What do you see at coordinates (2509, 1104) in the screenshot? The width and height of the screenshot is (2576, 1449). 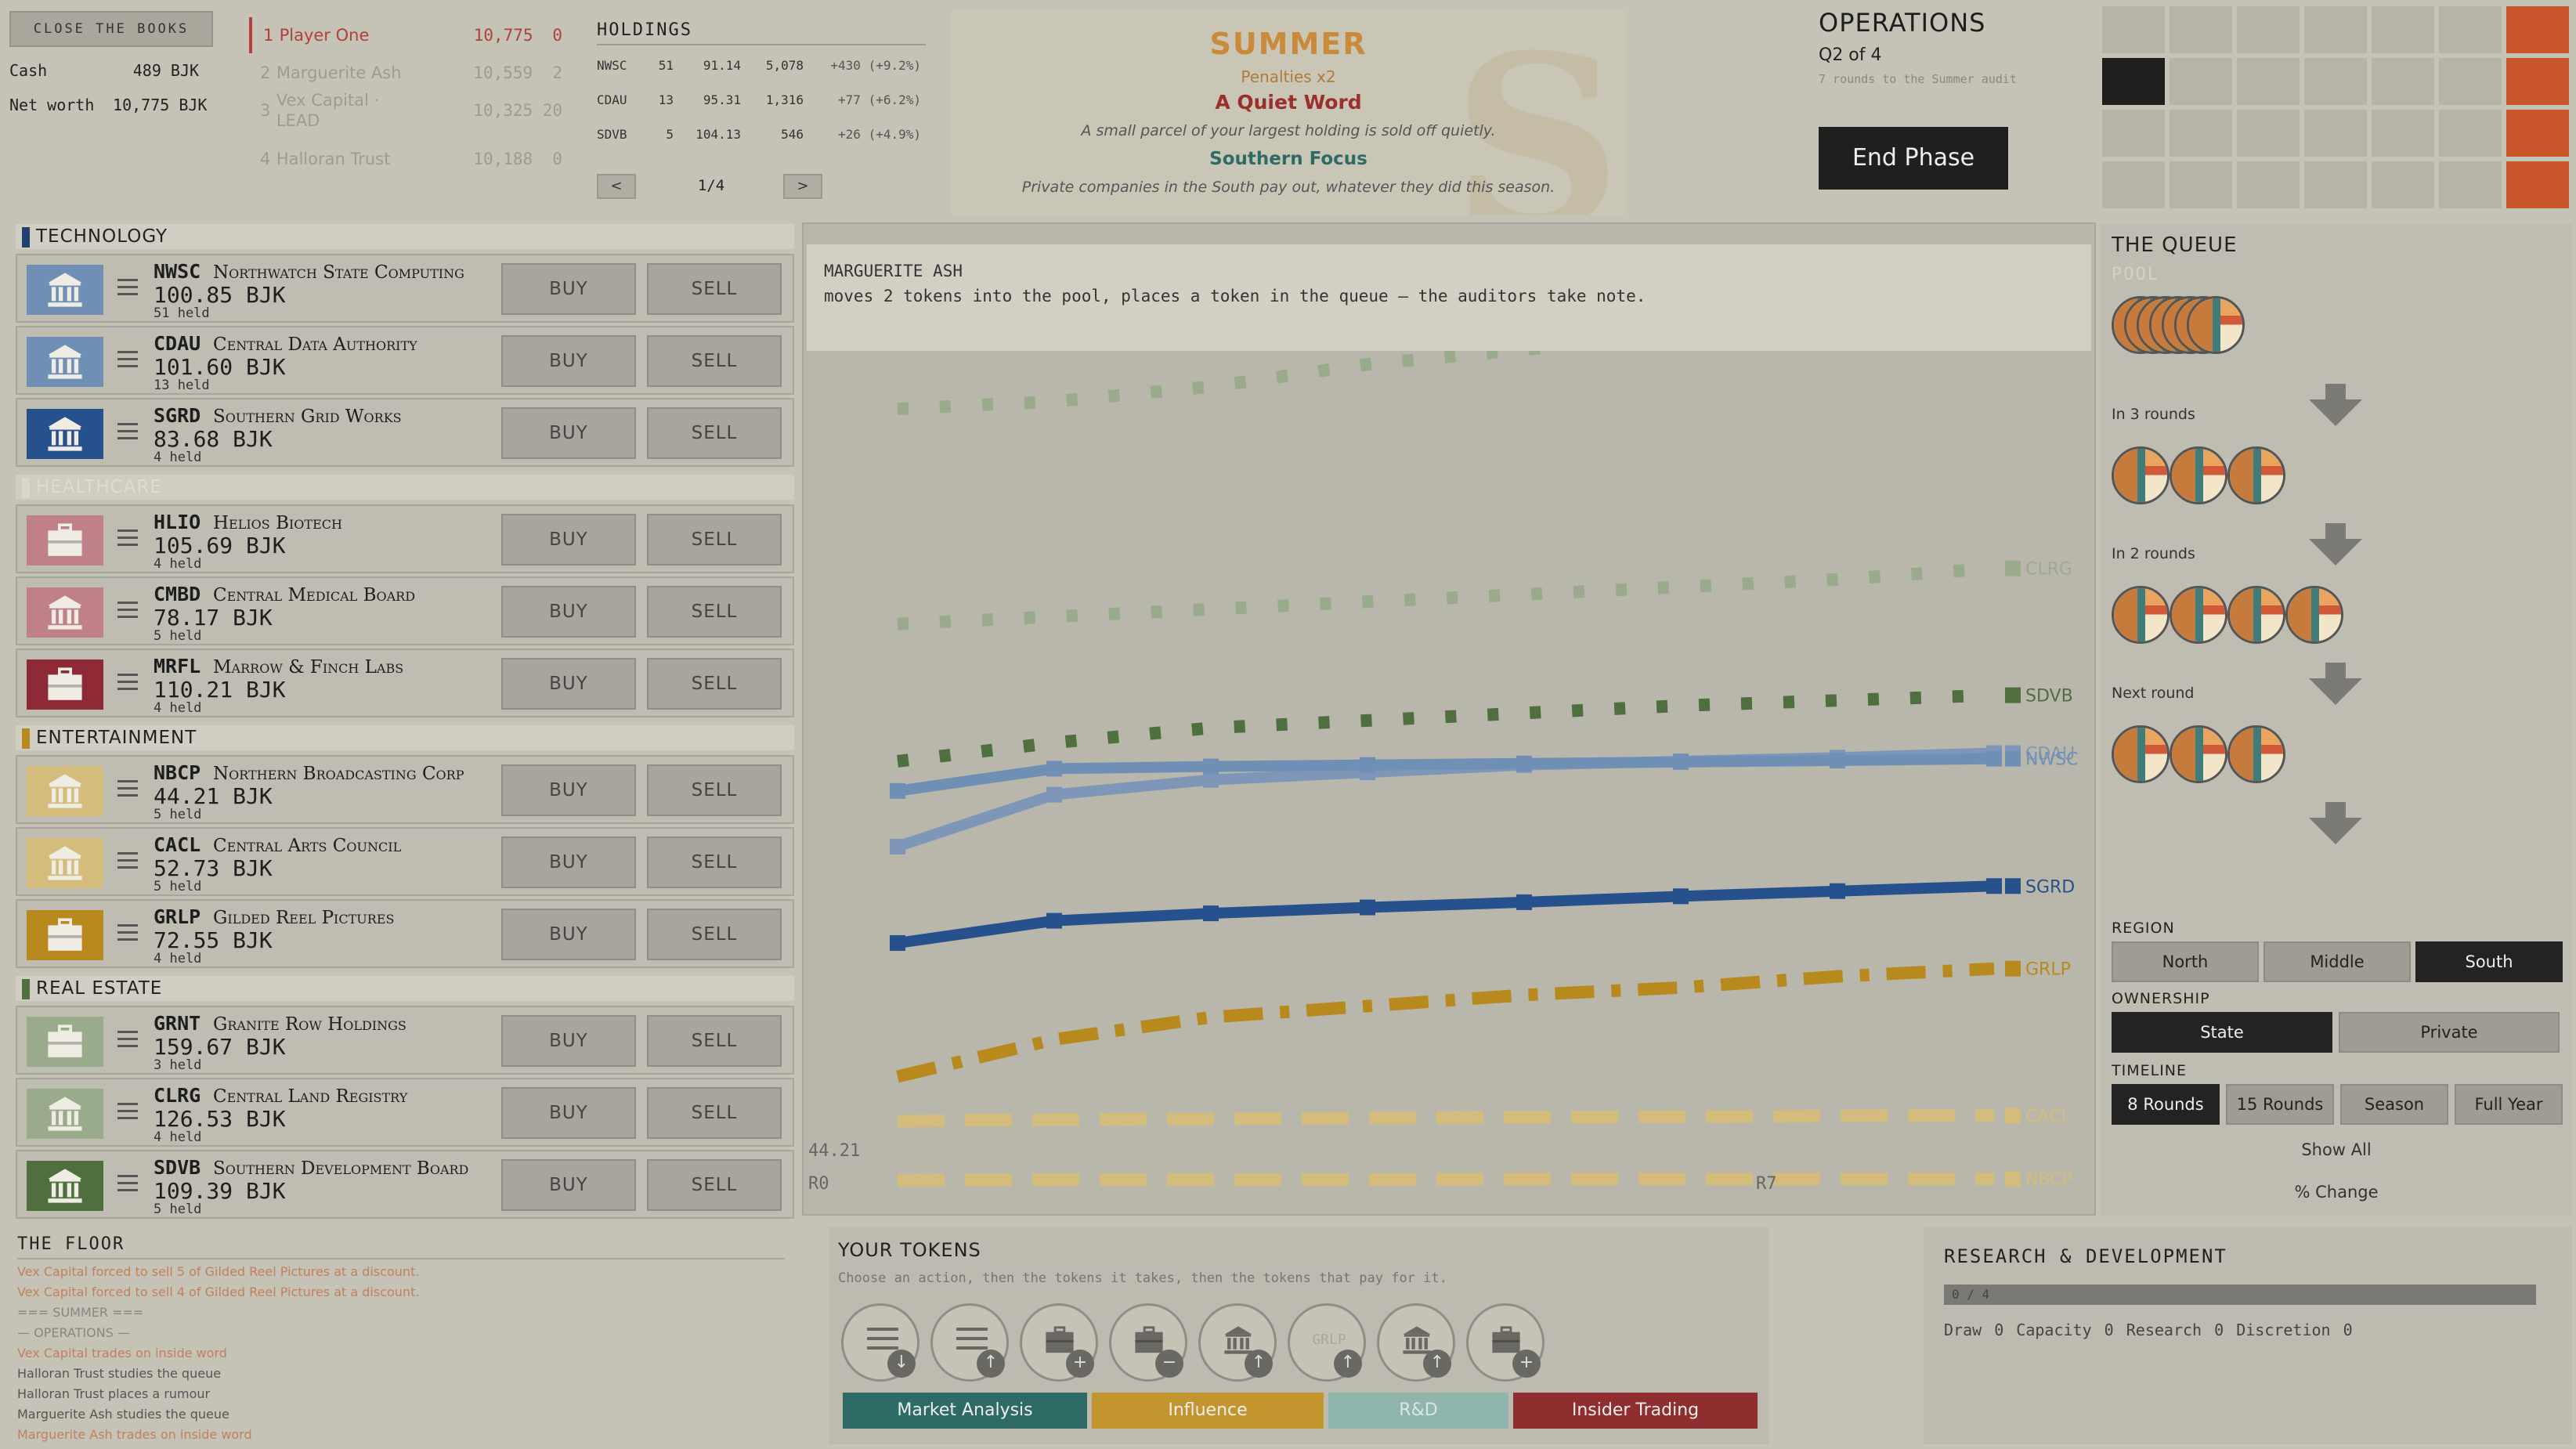 I see `timeline-full-year-button: Full Year` at bounding box center [2509, 1104].